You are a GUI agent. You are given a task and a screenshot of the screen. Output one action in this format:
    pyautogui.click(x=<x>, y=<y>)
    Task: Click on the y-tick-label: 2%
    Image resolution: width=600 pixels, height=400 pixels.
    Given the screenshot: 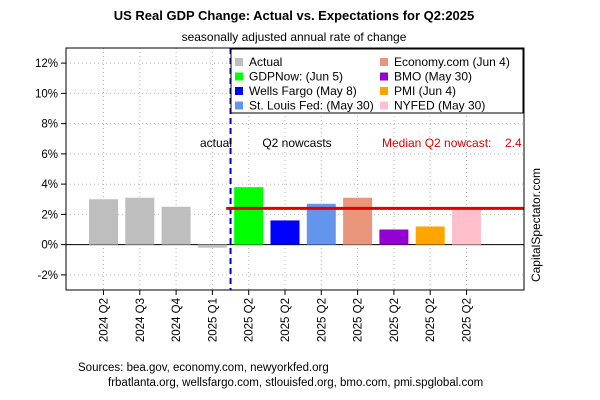 What is the action you would take?
    pyautogui.click(x=49, y=215)
    